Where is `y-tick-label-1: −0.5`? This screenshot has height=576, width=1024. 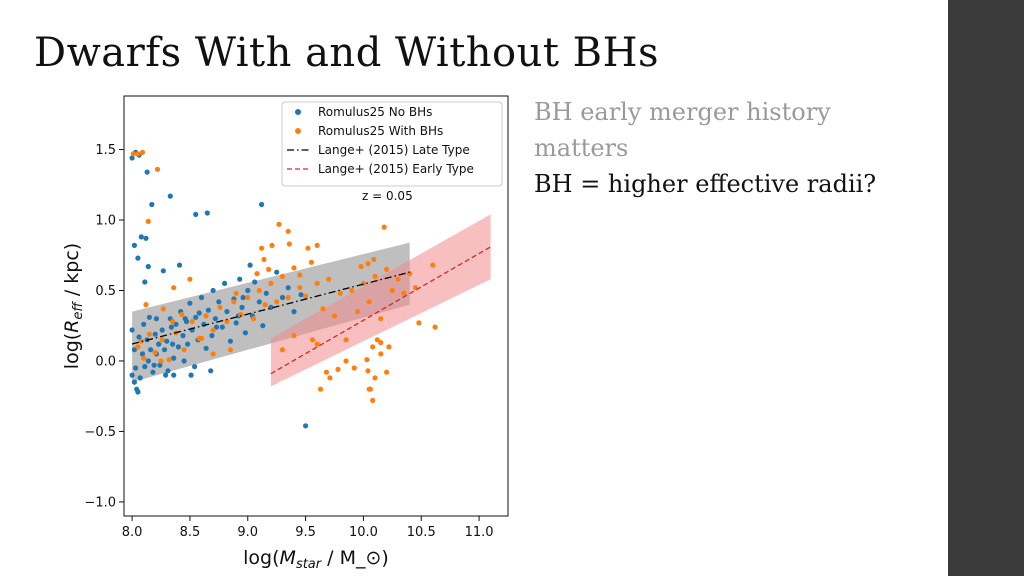
y-tick-label-1: −0.5 is located at coordinates (100, 432).